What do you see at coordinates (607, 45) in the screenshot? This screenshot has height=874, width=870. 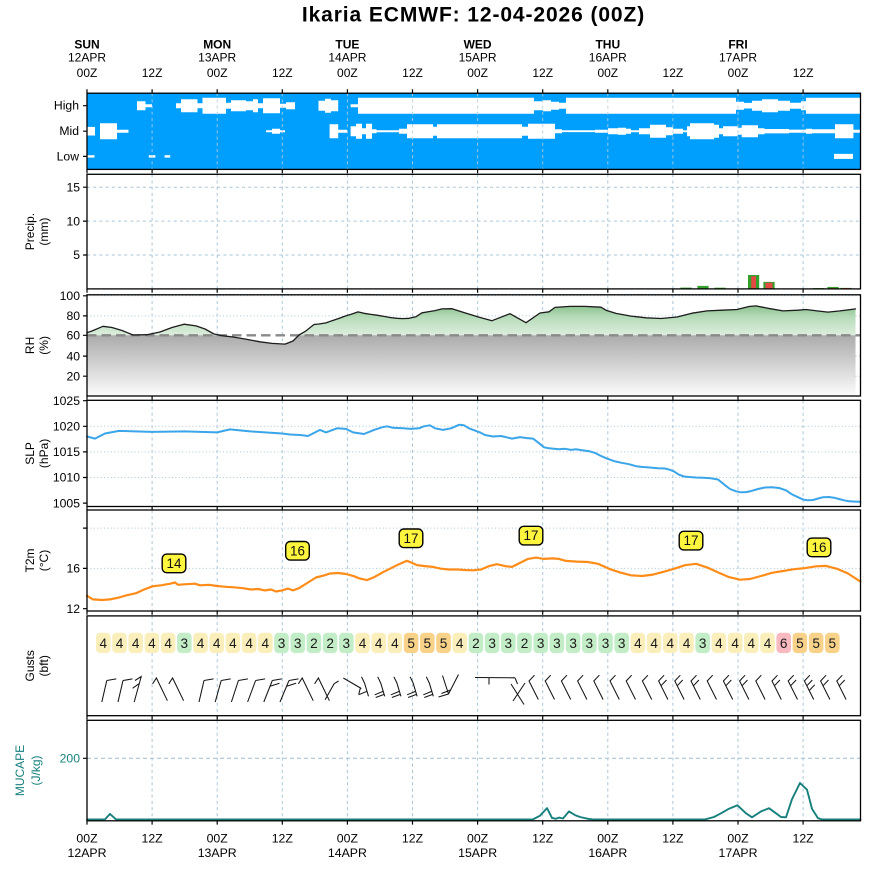 I see `svg-text: THU` at bounding box center [607, 45].